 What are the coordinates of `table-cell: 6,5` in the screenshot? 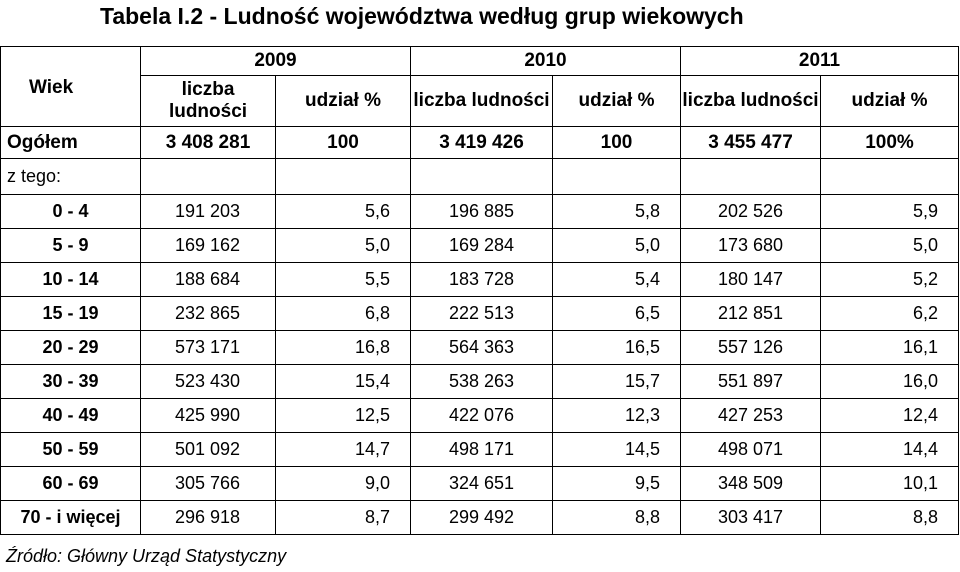 It's located at (616, 313).